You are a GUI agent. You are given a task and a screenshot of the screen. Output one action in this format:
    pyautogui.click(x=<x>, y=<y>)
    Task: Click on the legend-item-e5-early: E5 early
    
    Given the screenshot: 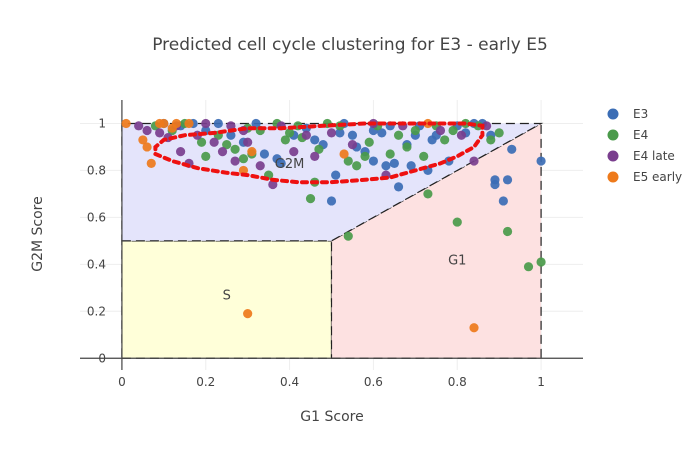 What is the action you would take?
    pyautogui.click(x=645, y=177)
    